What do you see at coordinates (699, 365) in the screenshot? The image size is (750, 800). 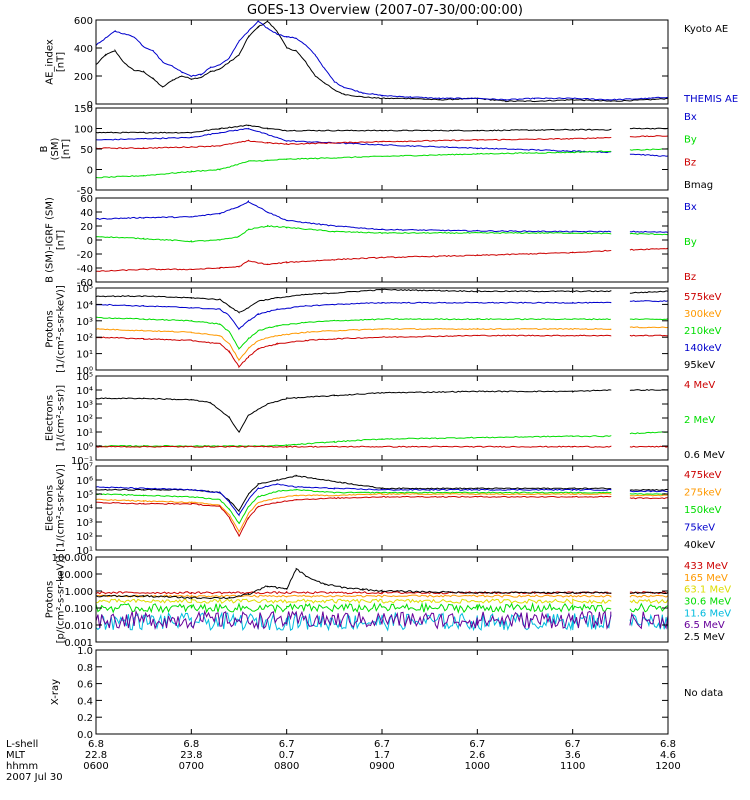 I see `legend-entry: 95keV` at bounding box center [699, 365].